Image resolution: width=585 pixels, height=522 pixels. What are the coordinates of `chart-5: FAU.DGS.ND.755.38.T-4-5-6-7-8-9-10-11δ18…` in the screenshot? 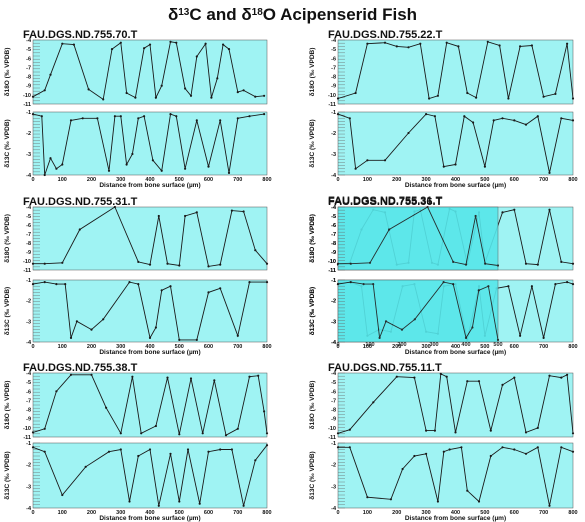 It's located at (138, 442).